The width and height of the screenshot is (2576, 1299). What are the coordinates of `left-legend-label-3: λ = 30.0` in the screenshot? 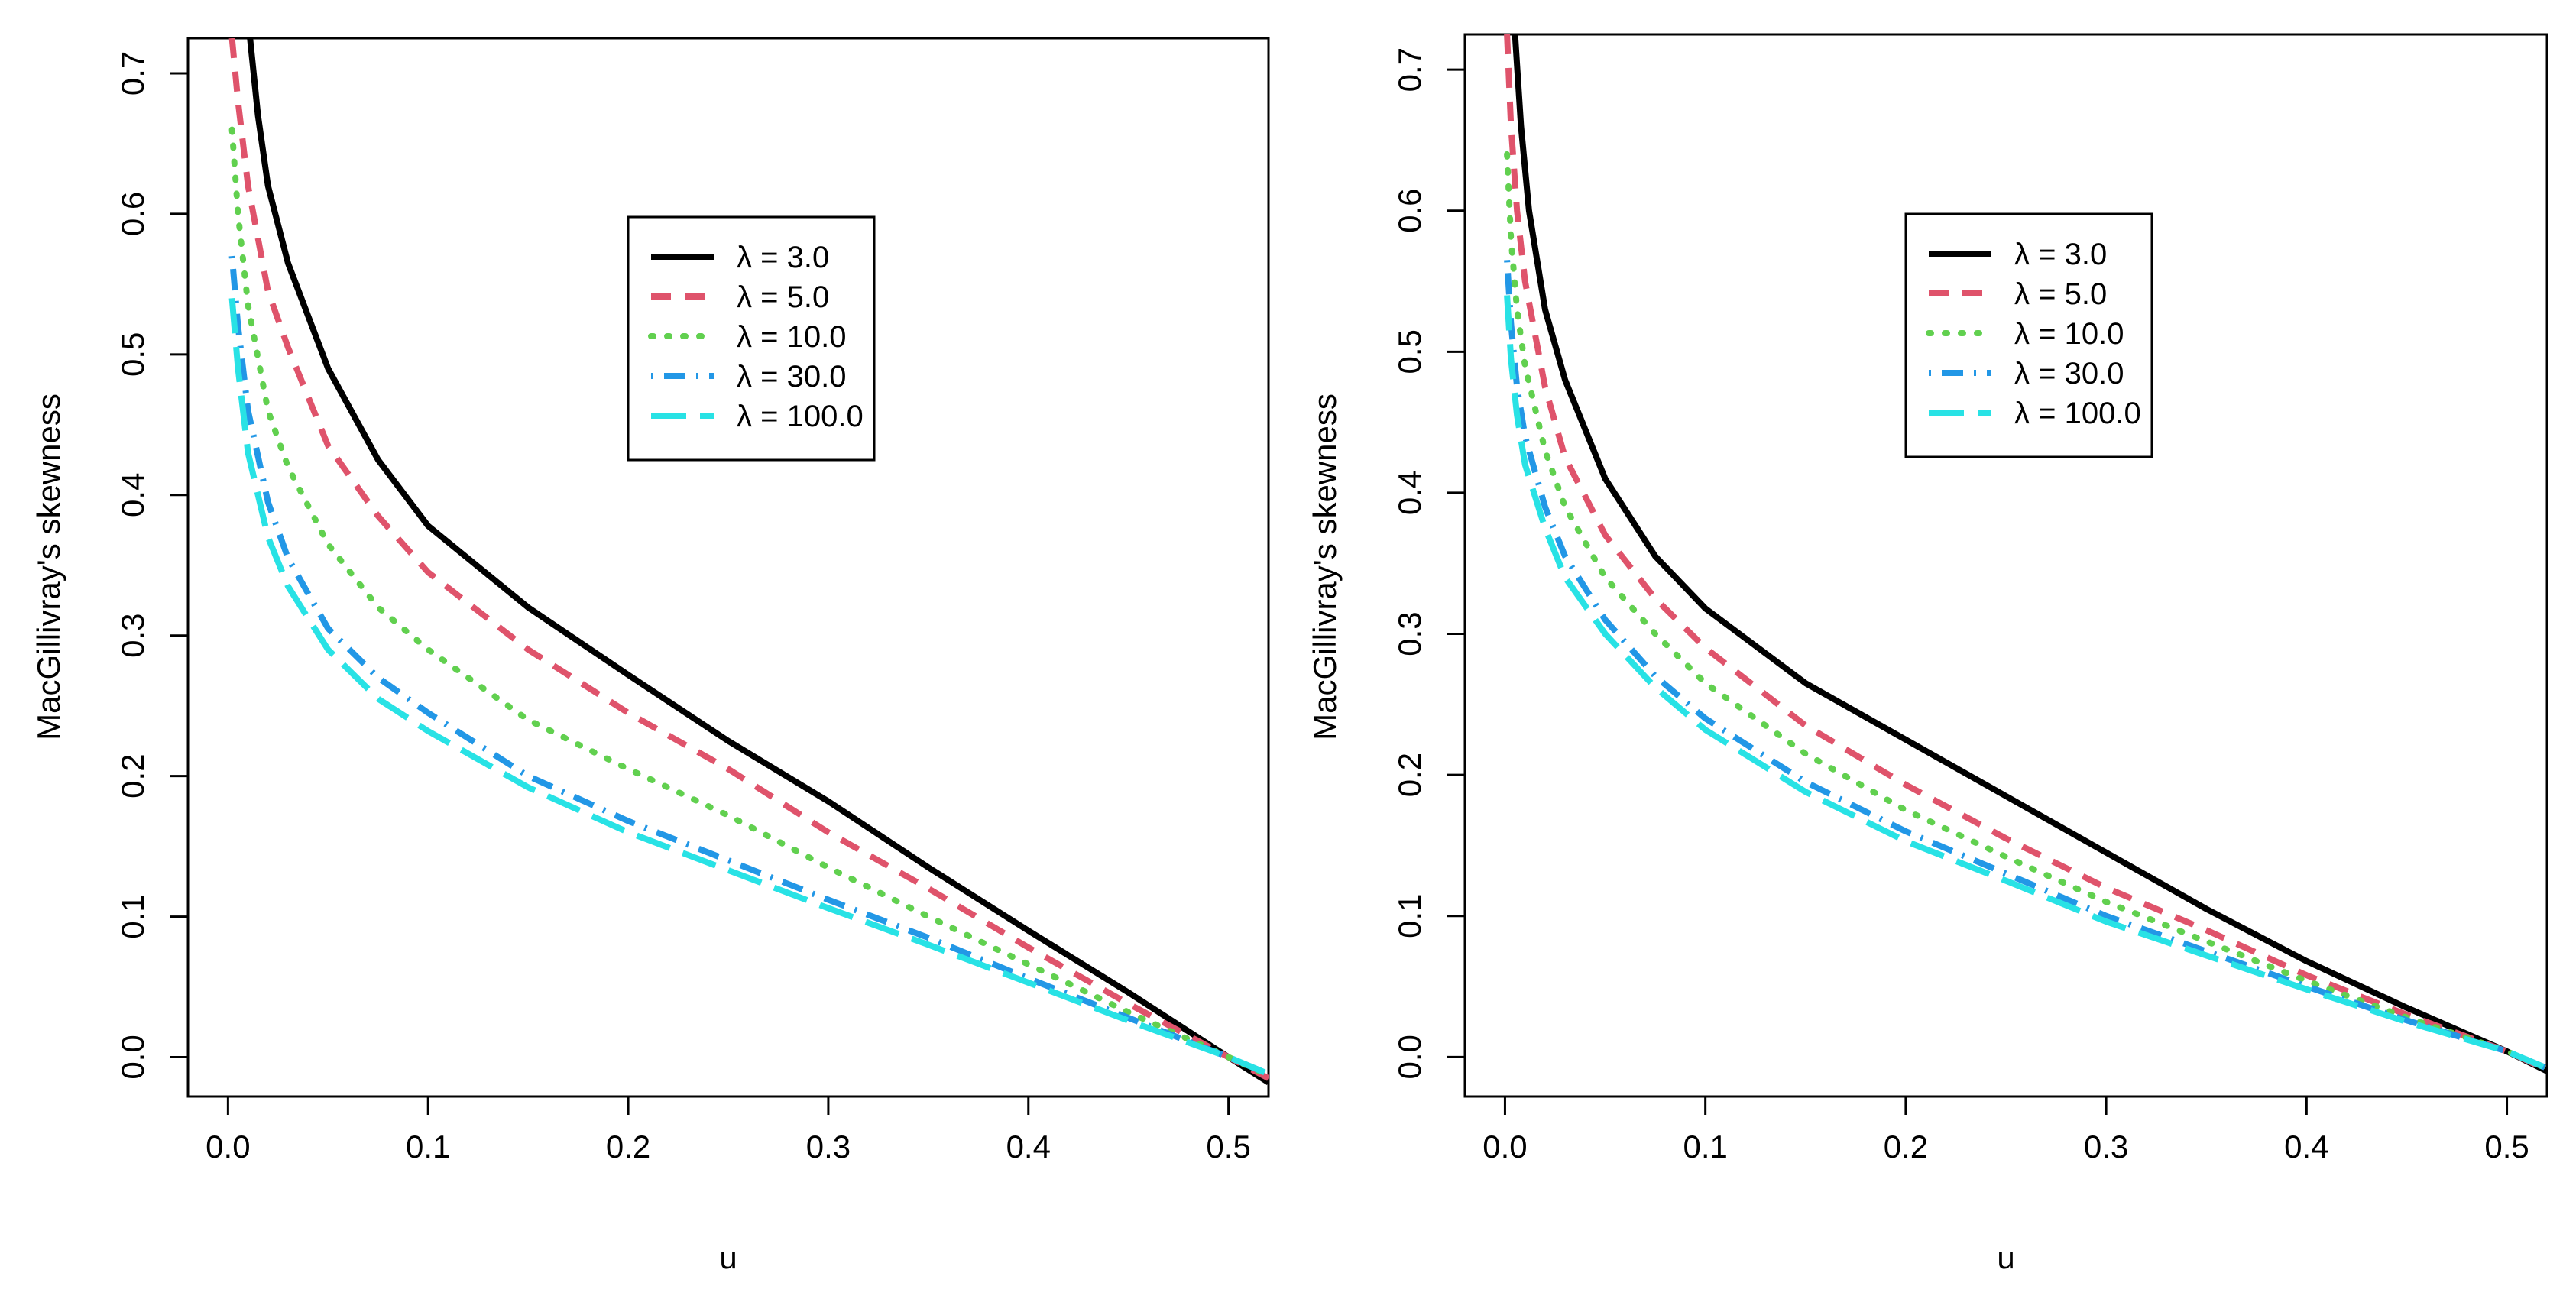 It's located at (791, 377).